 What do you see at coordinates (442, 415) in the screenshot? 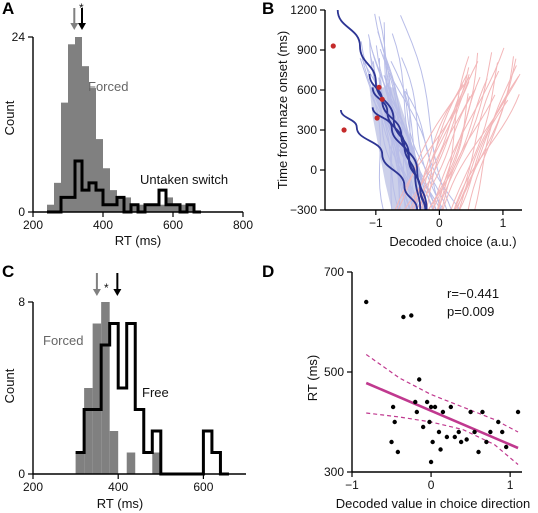
I see `panel-d-fit-line` at bounding box center [442, 415].